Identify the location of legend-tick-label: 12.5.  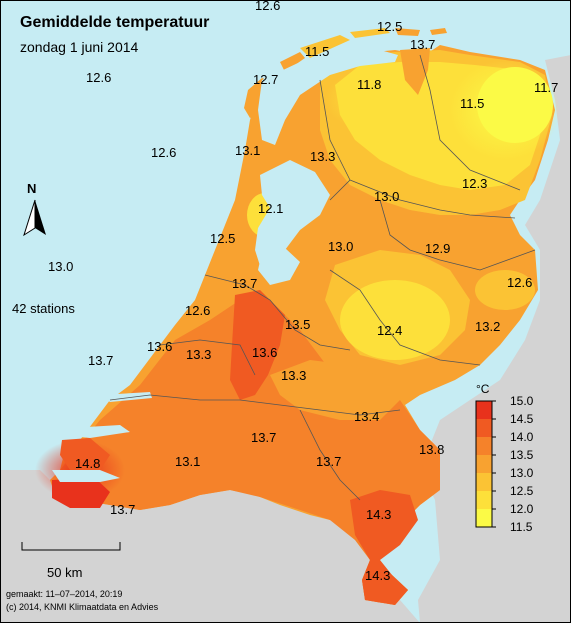
(522, 491).